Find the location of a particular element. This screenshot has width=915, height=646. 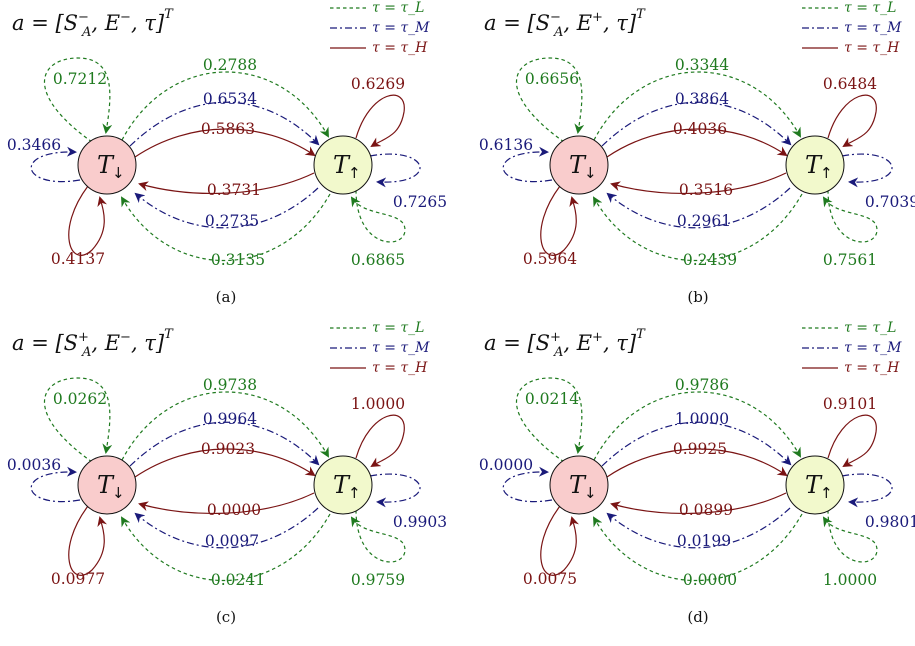

panel-caption: (d) is located at coordinates (697, 617).